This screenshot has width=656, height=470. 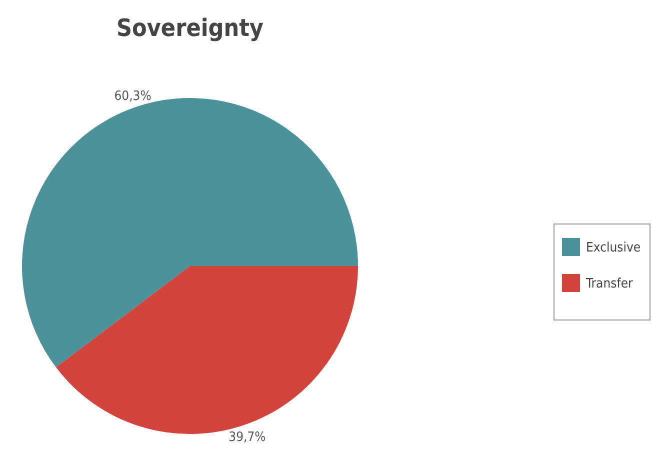 I want to click on legend-label: Transfer, so click(x=609, y=284).